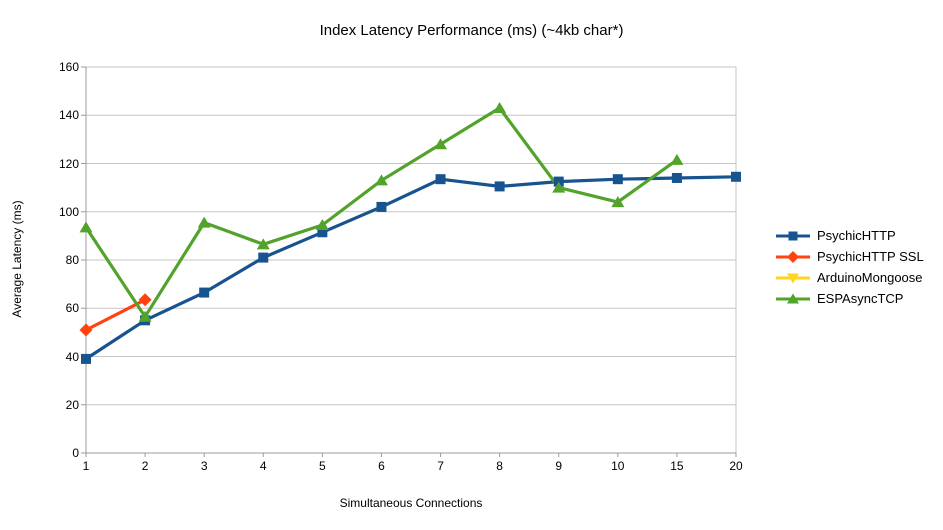 This screenshot has height=530, width=943. I want to click on x-tick-label: 20, so click(736, 466).